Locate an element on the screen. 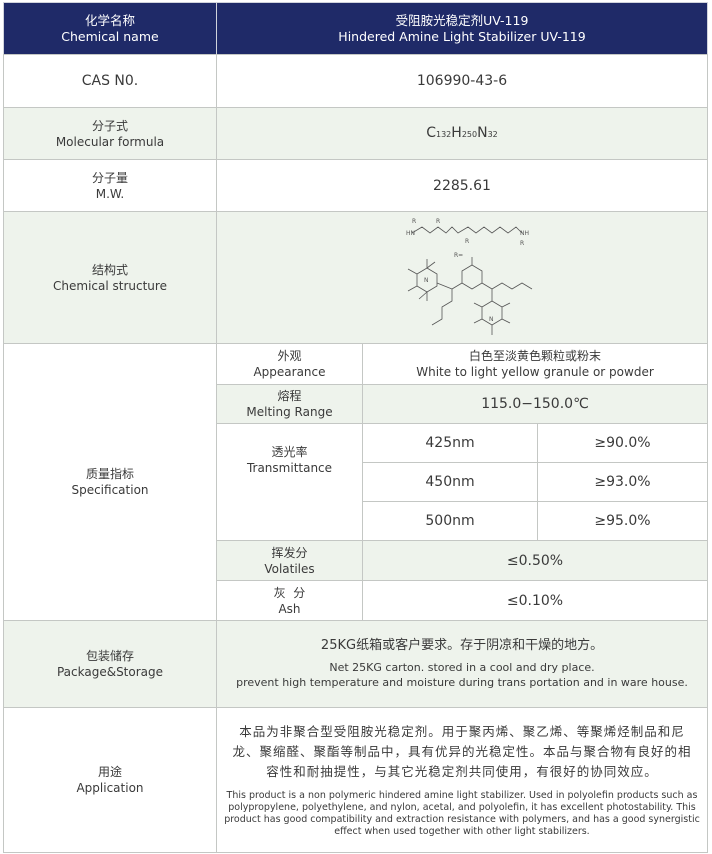 Image resolution: width=712 pixels, height=854 pixels. svg-text: R= is located at coordinates (458, 255).